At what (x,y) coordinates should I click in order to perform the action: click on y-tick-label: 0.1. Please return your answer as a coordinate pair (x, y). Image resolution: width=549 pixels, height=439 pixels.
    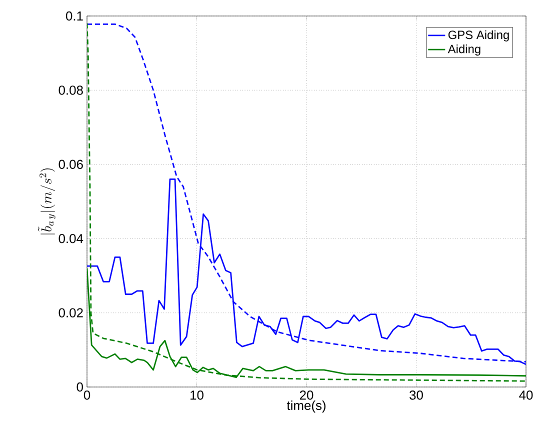
    Looking at the image, I should click on (74, 16).